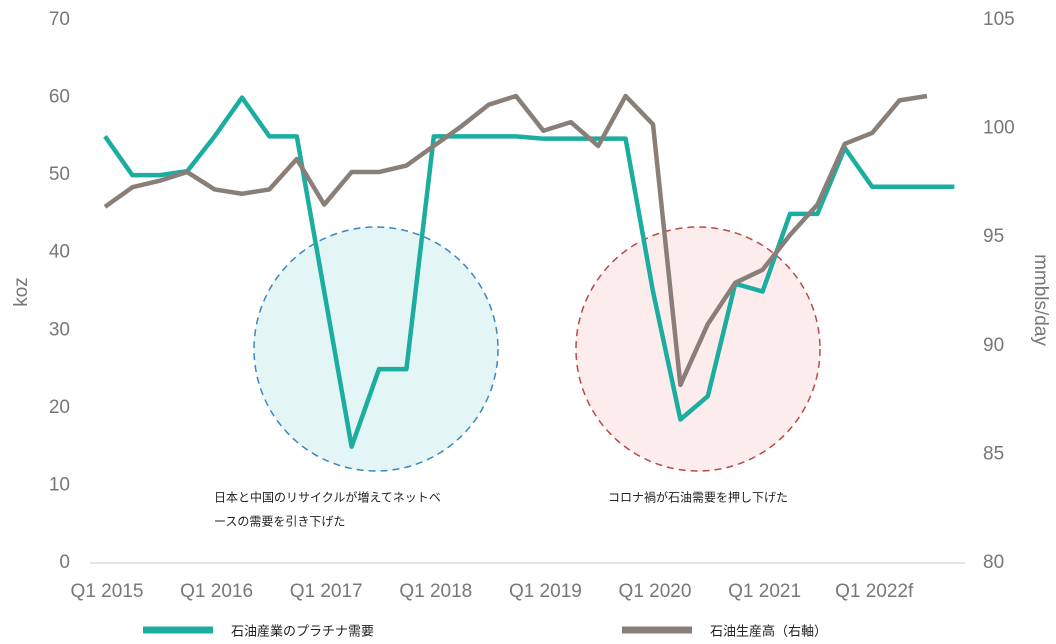  What do you see at coordinates (764, 591) in the screenshot?
I see `x-tick-label: Q1 2021` at bounding box center [764, 591].